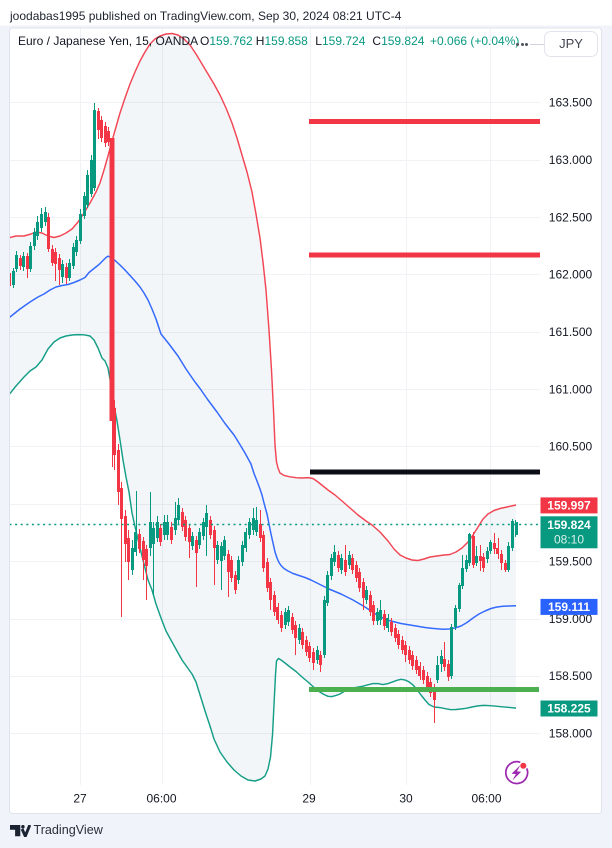 Image resolution: width=612 pixels, height=848 pixels. Describe the element at coordinates (569, 525) in the screenshot. I see `svg-text: 159.824` at that location.